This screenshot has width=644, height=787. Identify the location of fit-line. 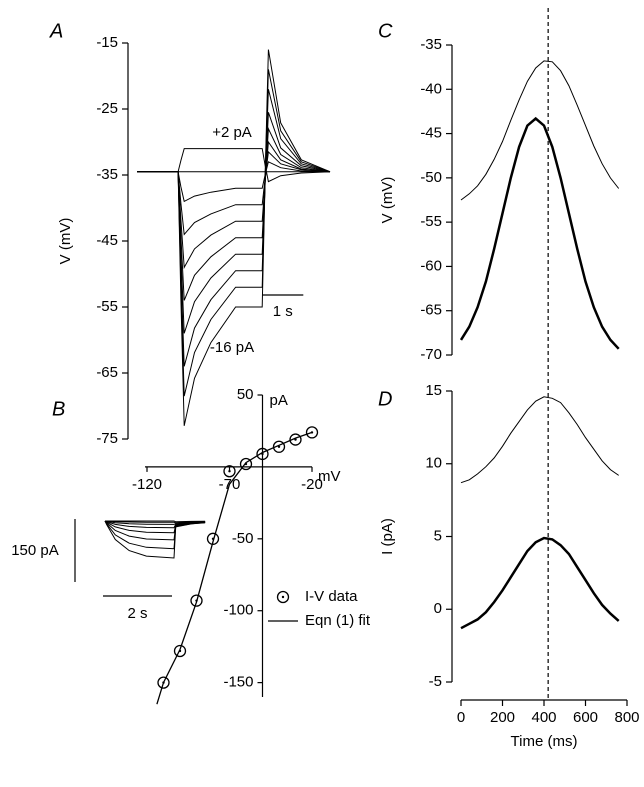
(234, 568).